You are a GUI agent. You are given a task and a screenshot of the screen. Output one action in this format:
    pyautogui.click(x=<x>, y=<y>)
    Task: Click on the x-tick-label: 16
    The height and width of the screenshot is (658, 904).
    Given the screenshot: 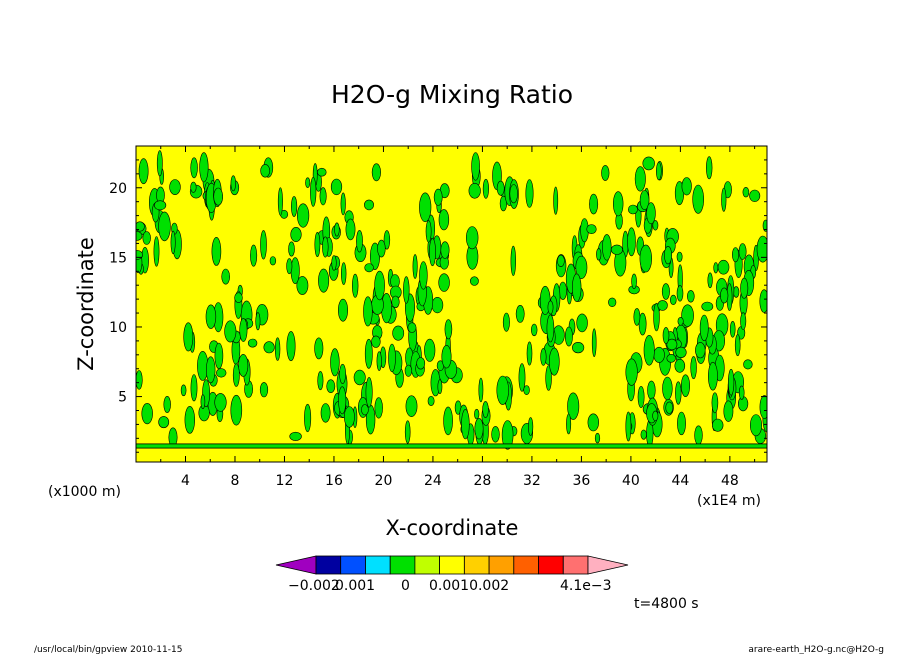 What is the action you would take?
    pyautogui.click(x=334, y=481)
    